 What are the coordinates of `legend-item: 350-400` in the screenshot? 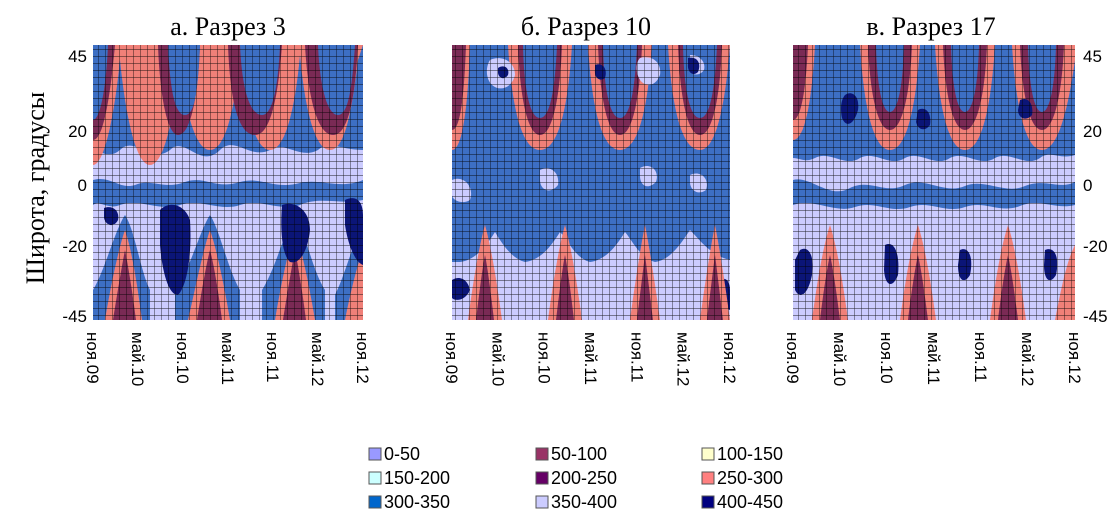 It's located at (576, 502).